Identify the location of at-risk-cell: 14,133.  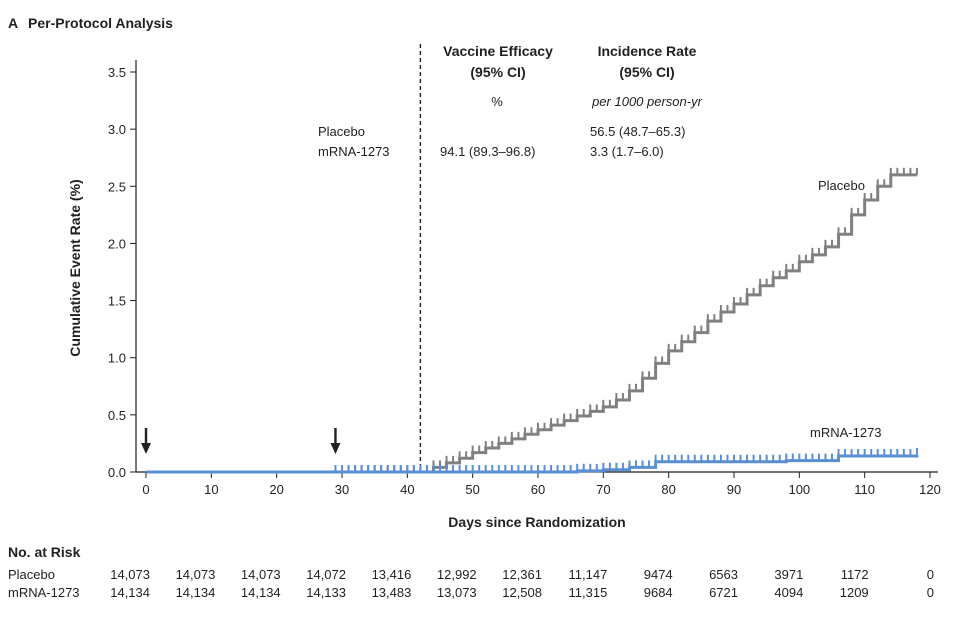
(326, 592).